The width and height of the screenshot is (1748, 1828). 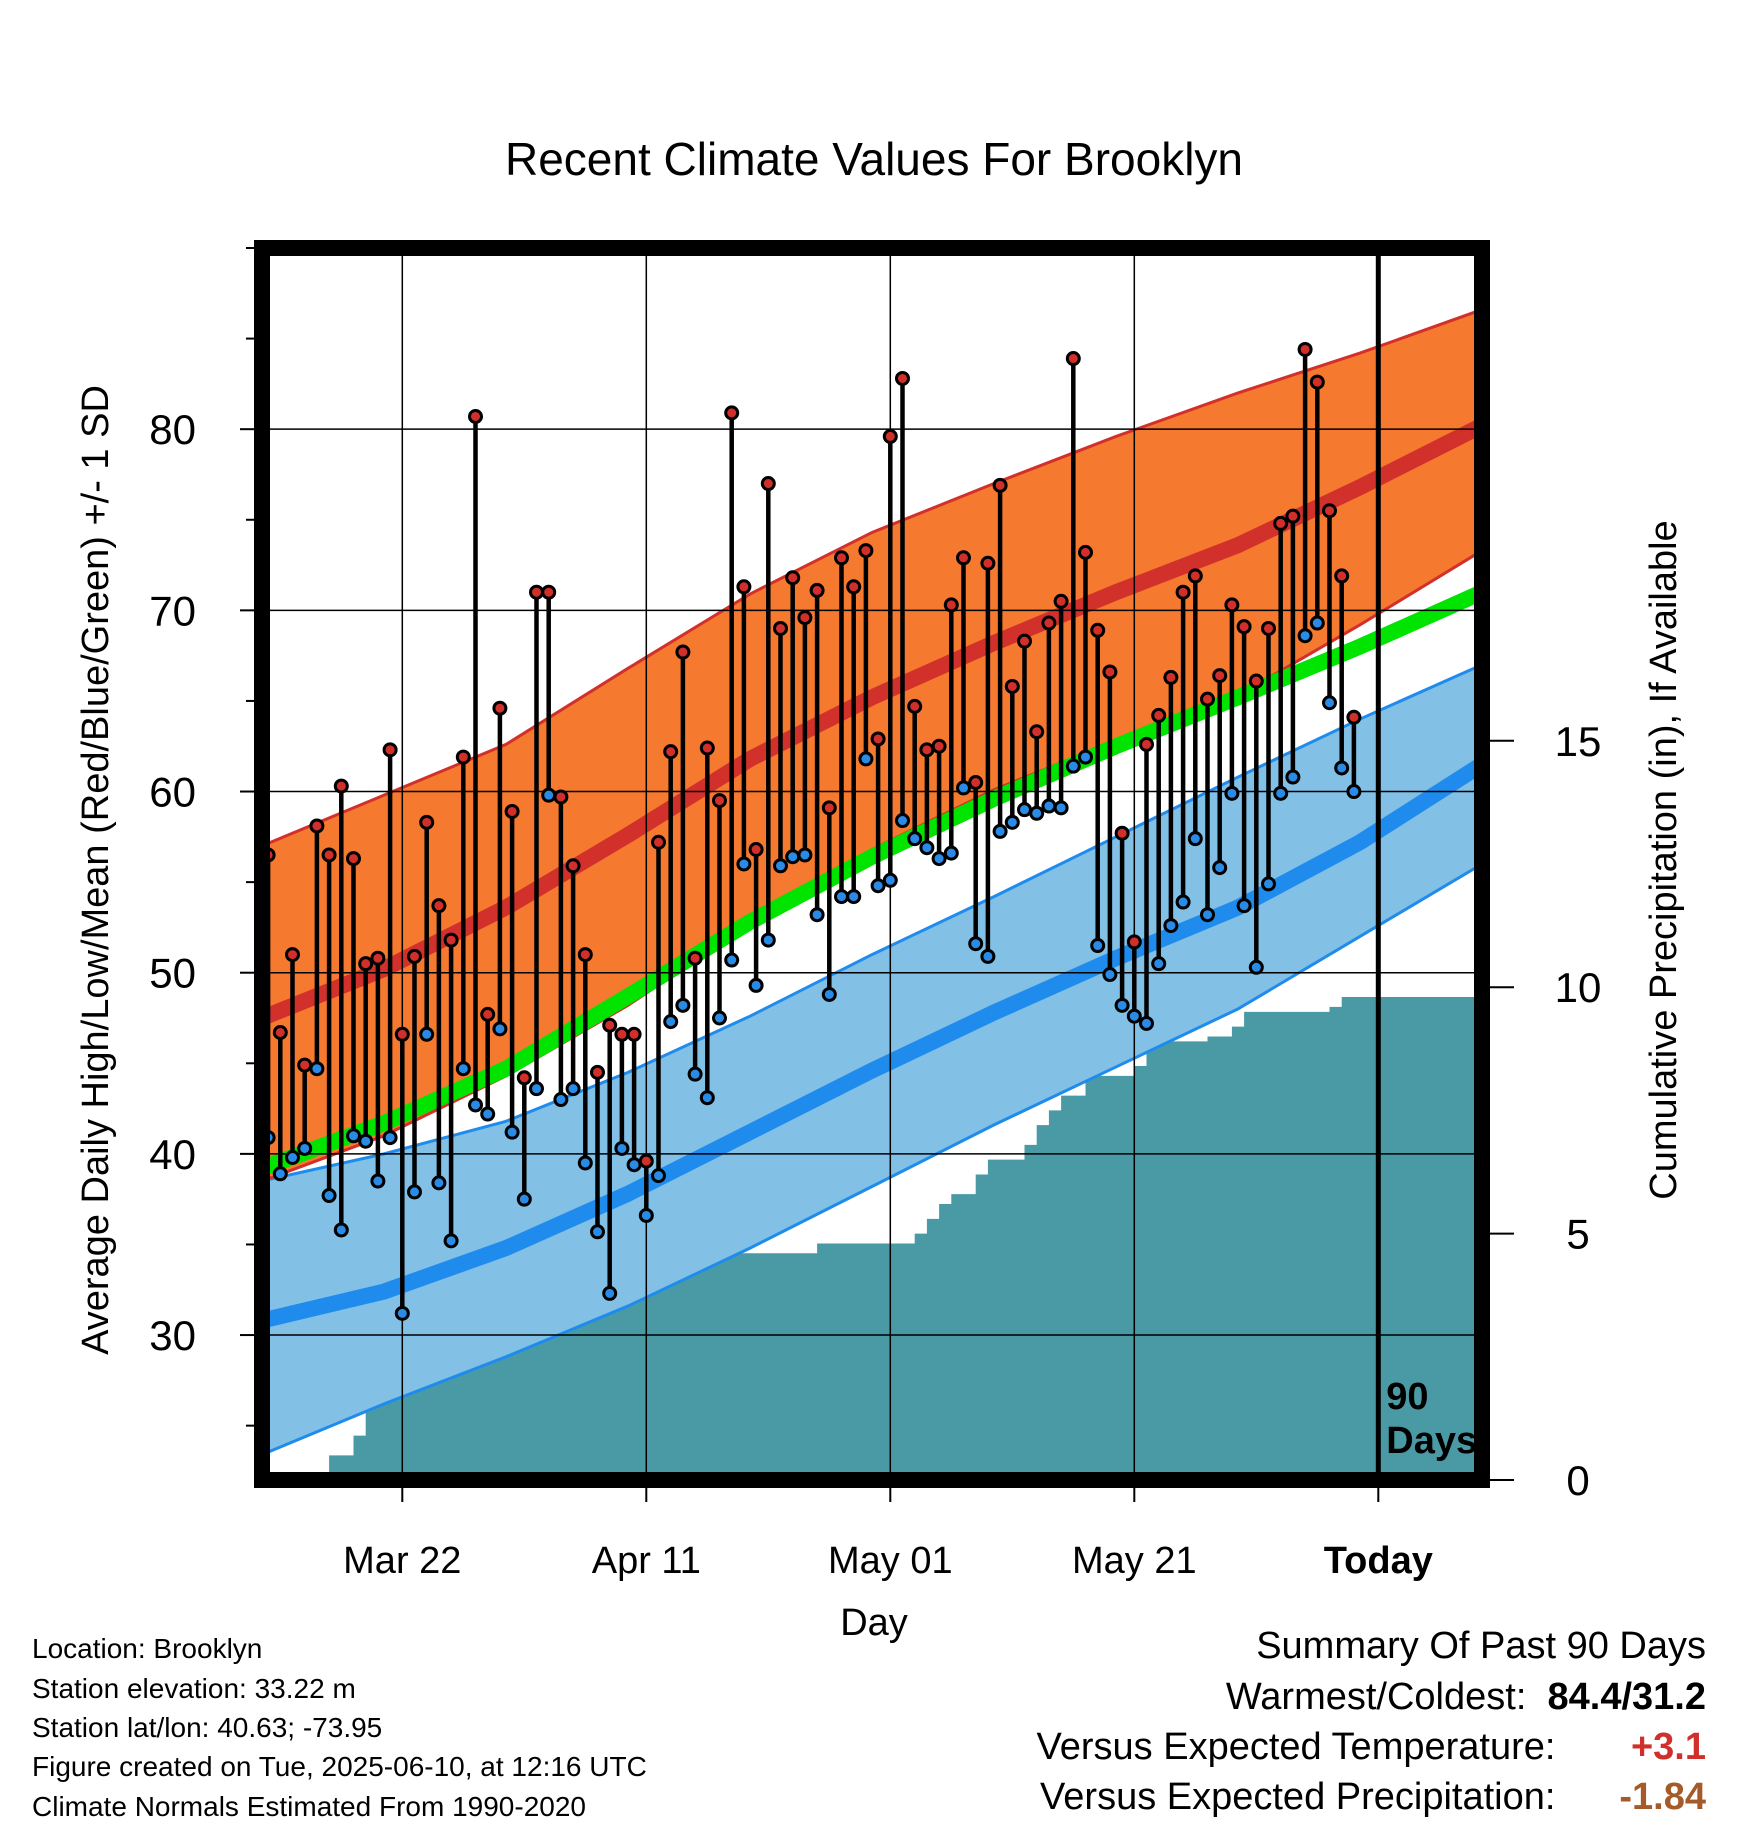 What do you see at coordinates (1481, 1646) in the screenshot?
I see `summary-heading: Summary Of Past 90 Days` at bounding box center [1481, 1646].